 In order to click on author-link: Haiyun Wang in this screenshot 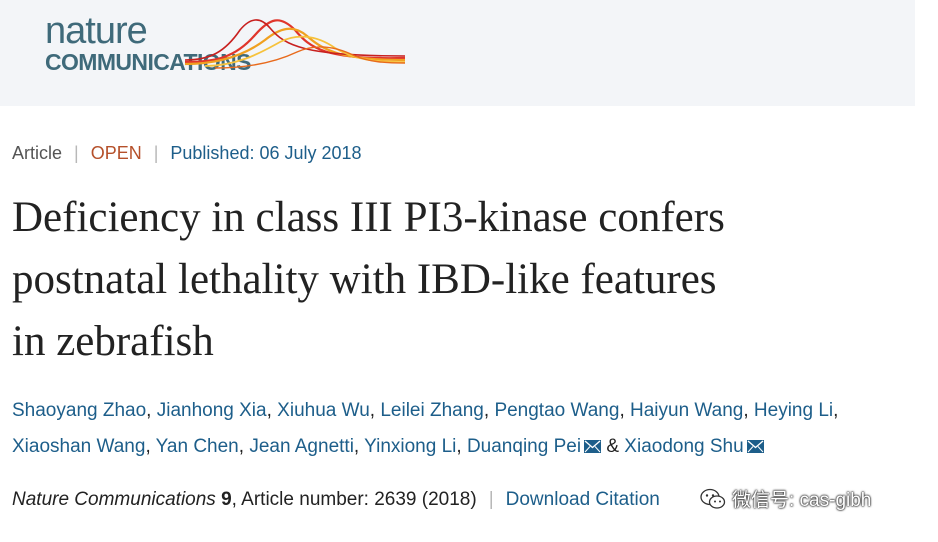, I will do `click(687, 410)`.